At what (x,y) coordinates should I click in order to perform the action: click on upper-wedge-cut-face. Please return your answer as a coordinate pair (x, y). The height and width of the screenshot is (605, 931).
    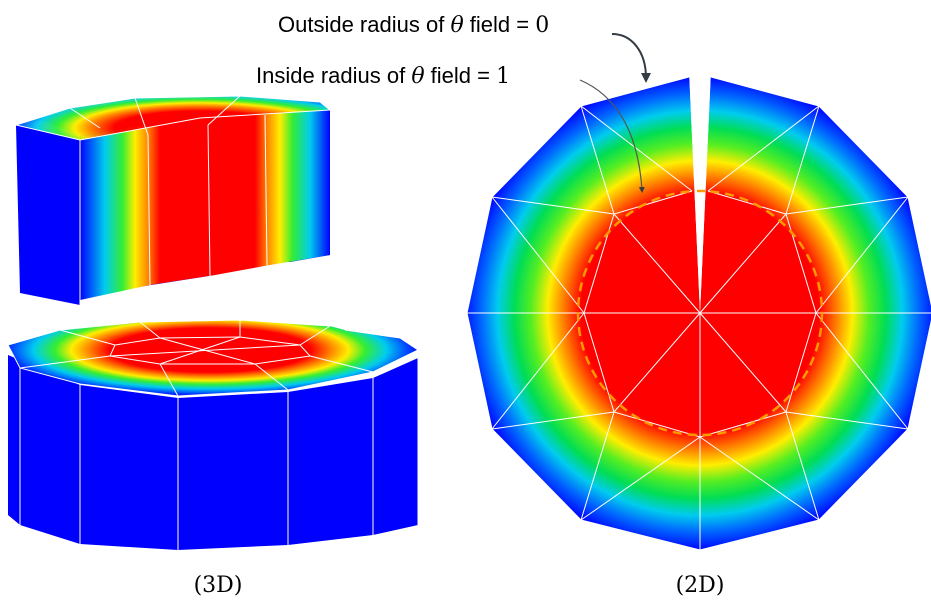
    Looking at the image, I should click on (205, 205).